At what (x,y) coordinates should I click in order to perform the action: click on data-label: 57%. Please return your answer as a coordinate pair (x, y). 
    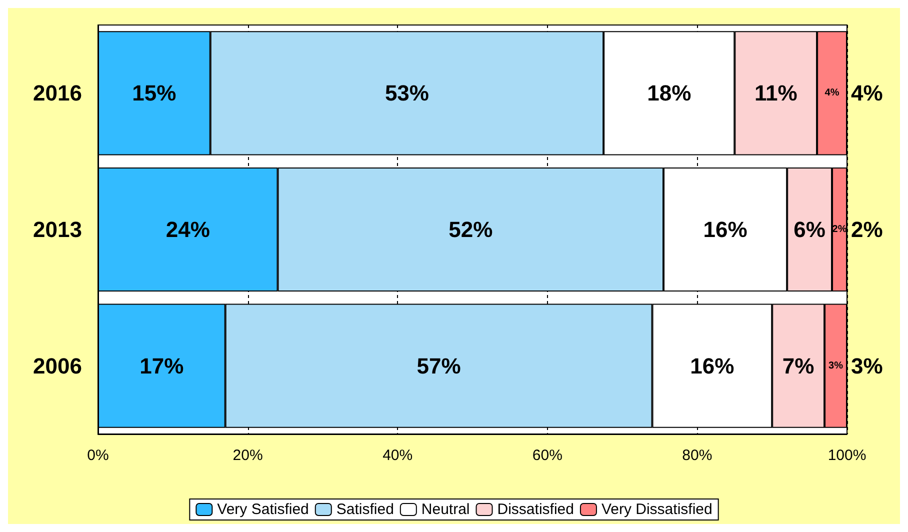
    Looking at the image, I should click on (438, 365).